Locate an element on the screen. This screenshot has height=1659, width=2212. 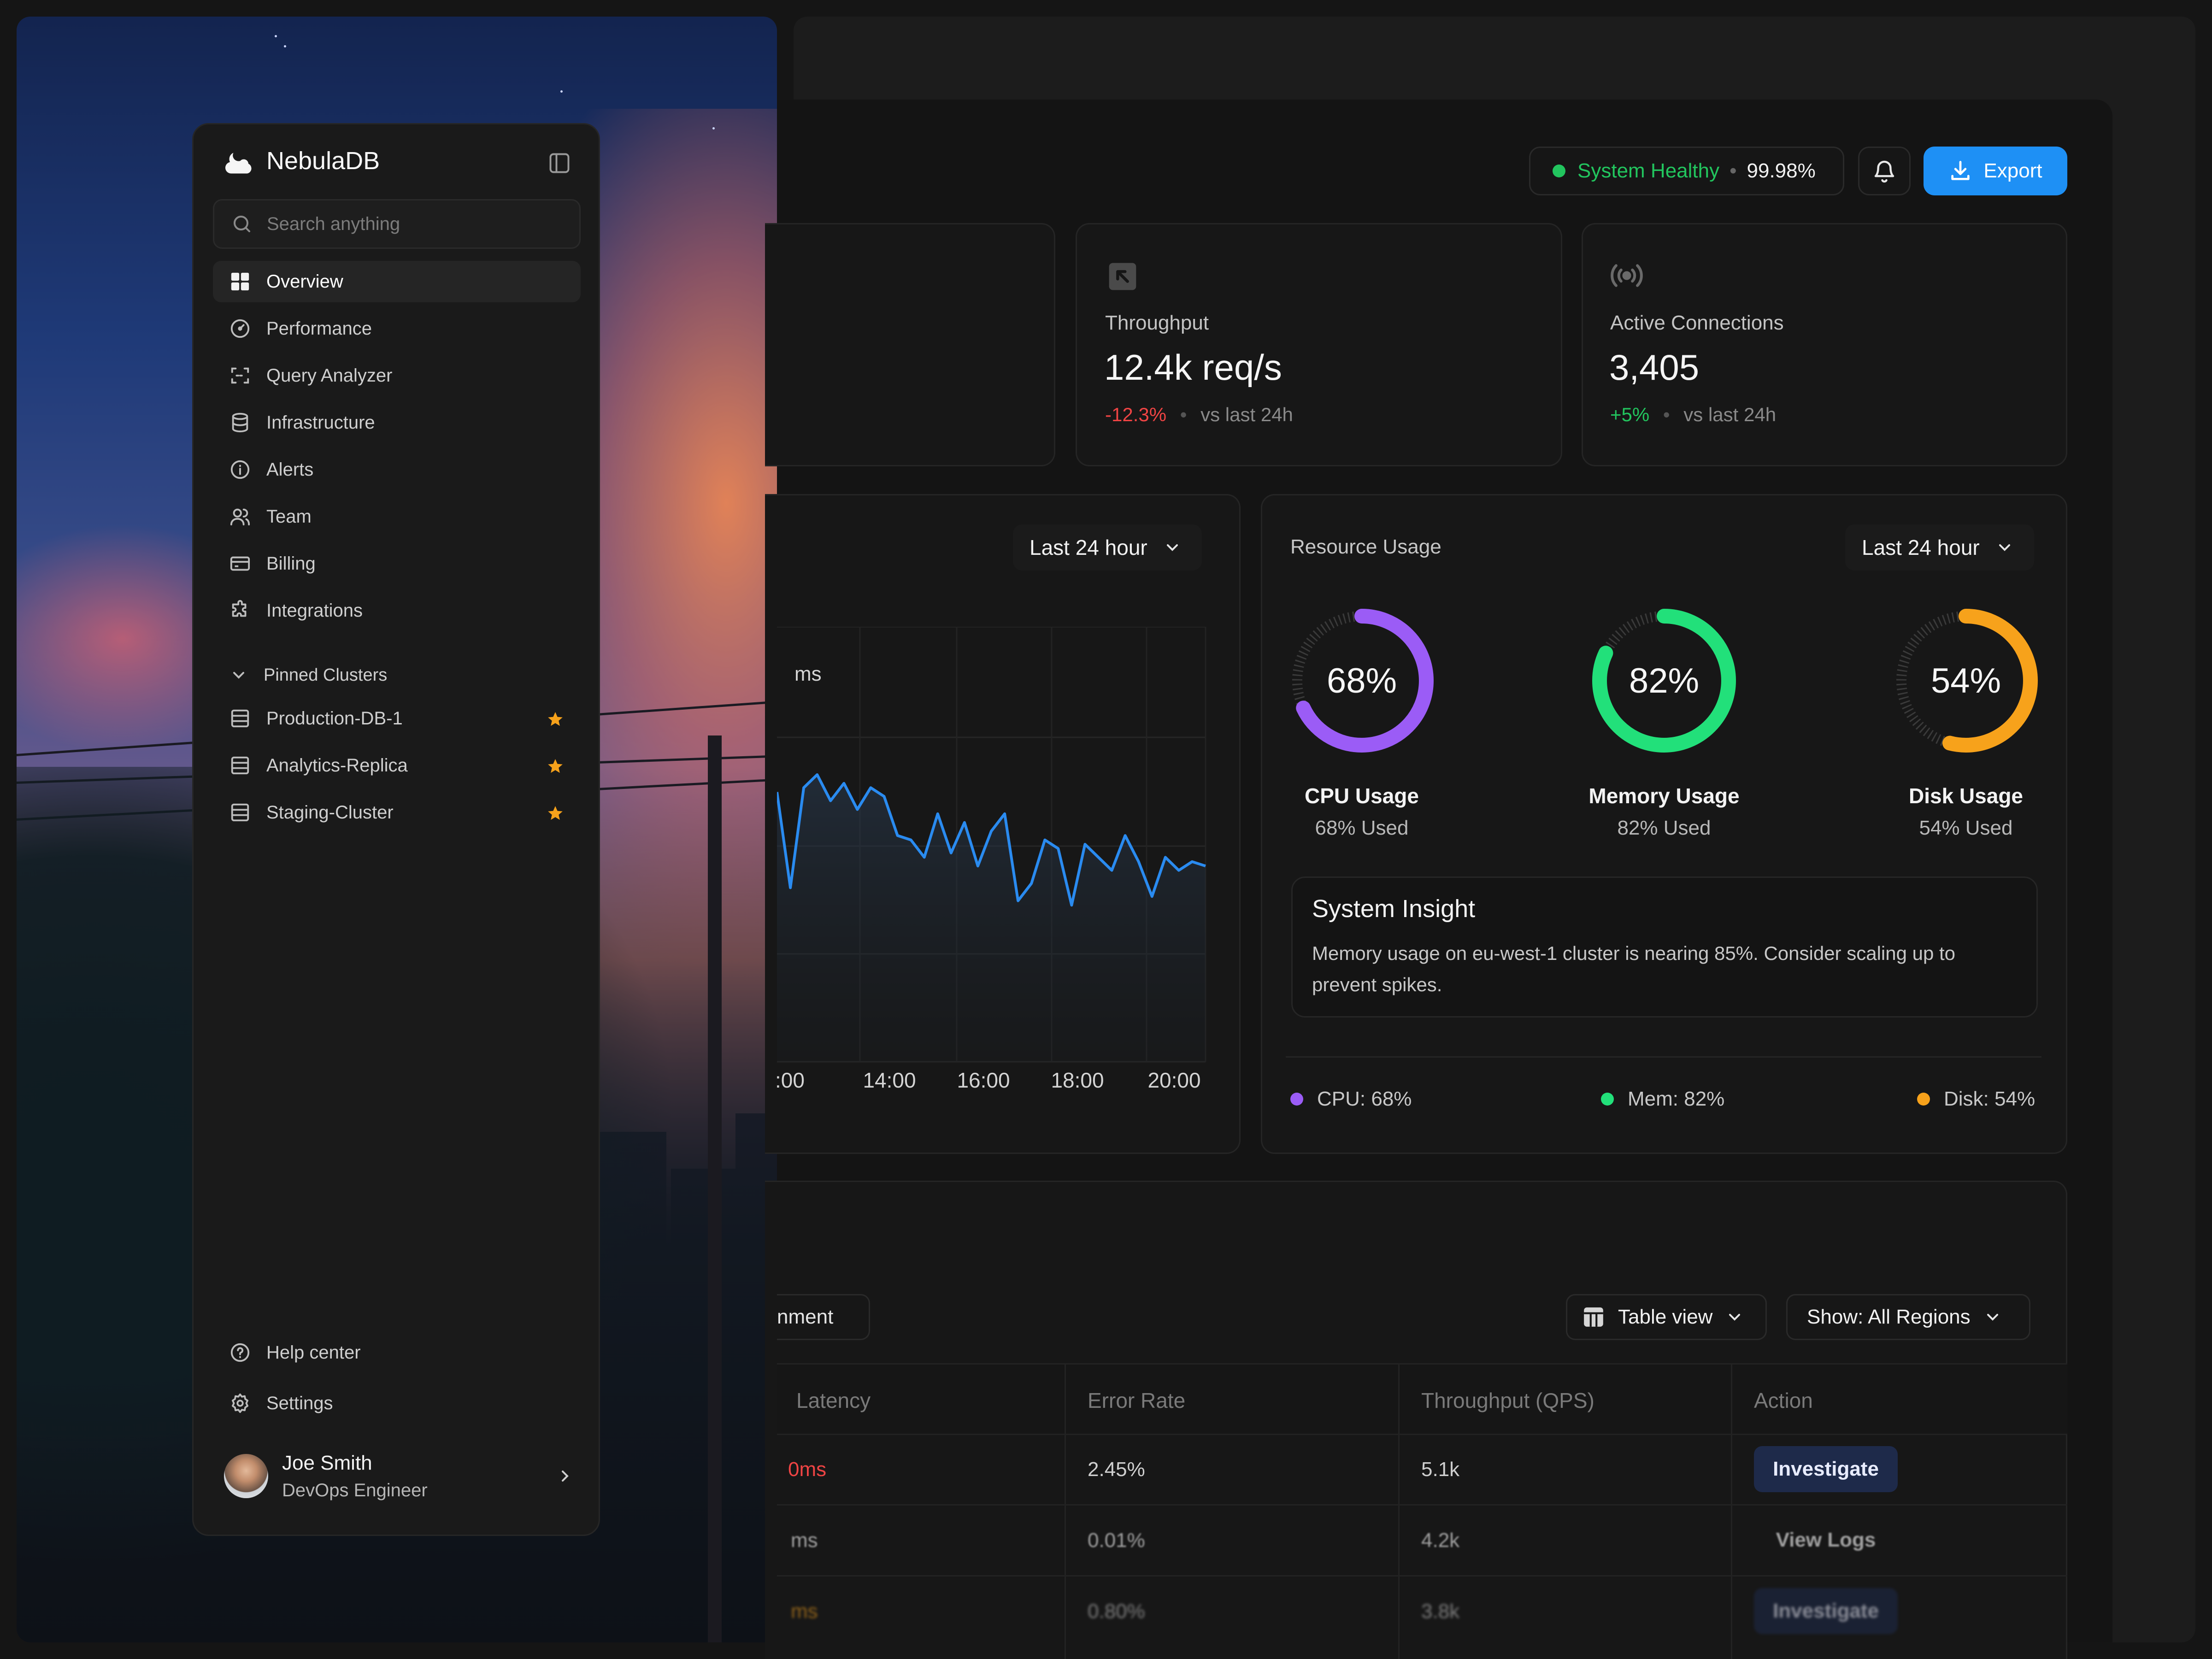
bell-icon is located at coordinates (1884, 171).